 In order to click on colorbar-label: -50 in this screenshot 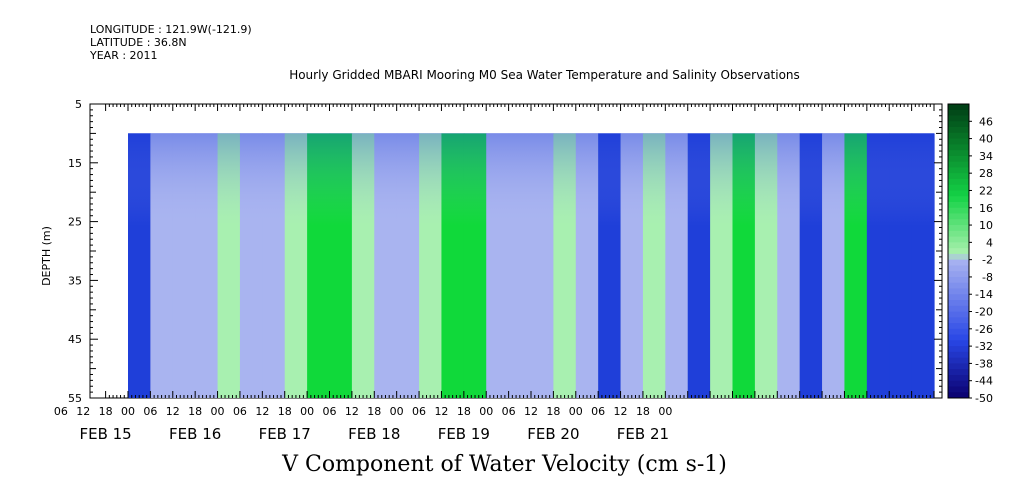, I will do `click(984, 398)`.